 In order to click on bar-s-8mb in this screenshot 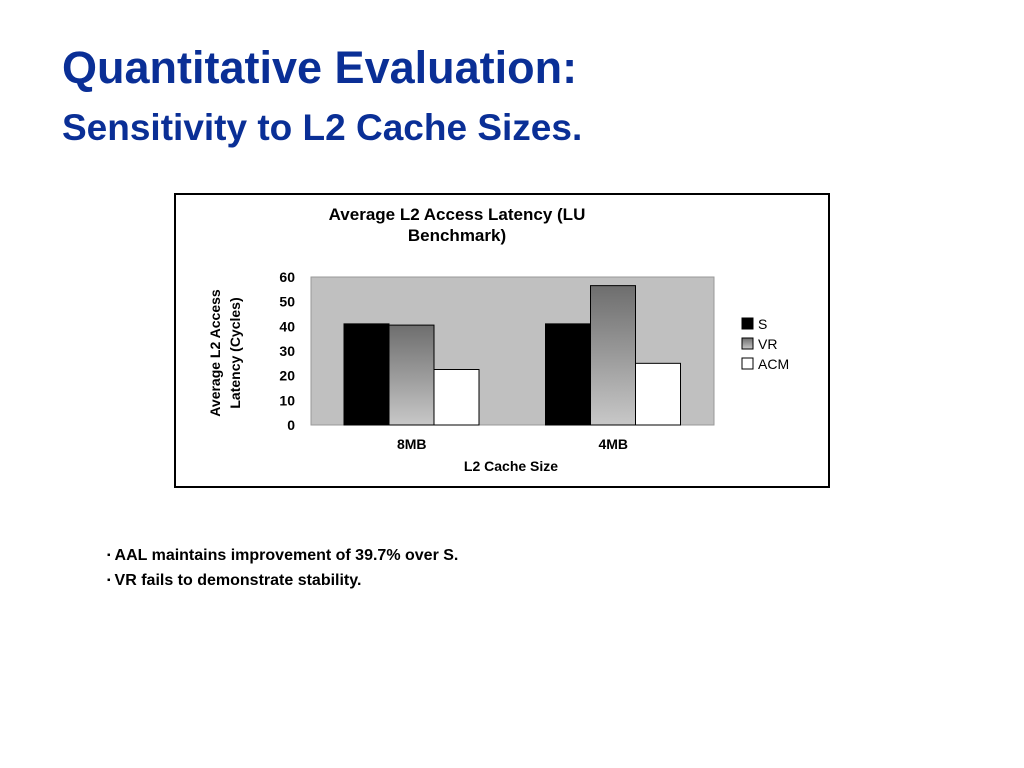, I will do `click(366, 374)`.